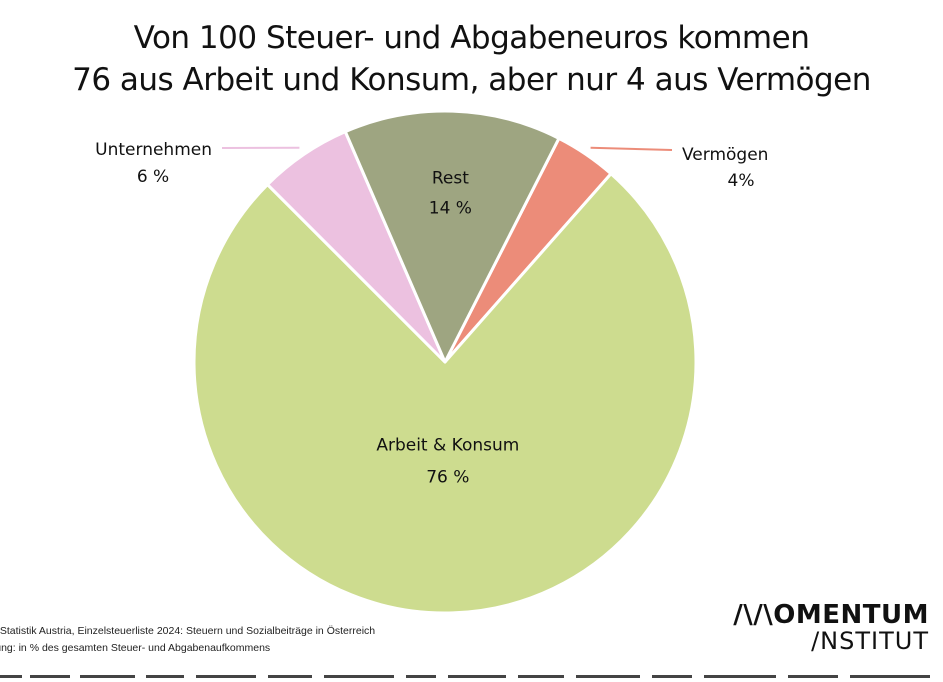 Image resolution: width=943 pixels, height=682 pixels. Describe the element at coordinates (153, 177) in the screenshot. I see `slice-value-unternehmen: 6 %` at that location.